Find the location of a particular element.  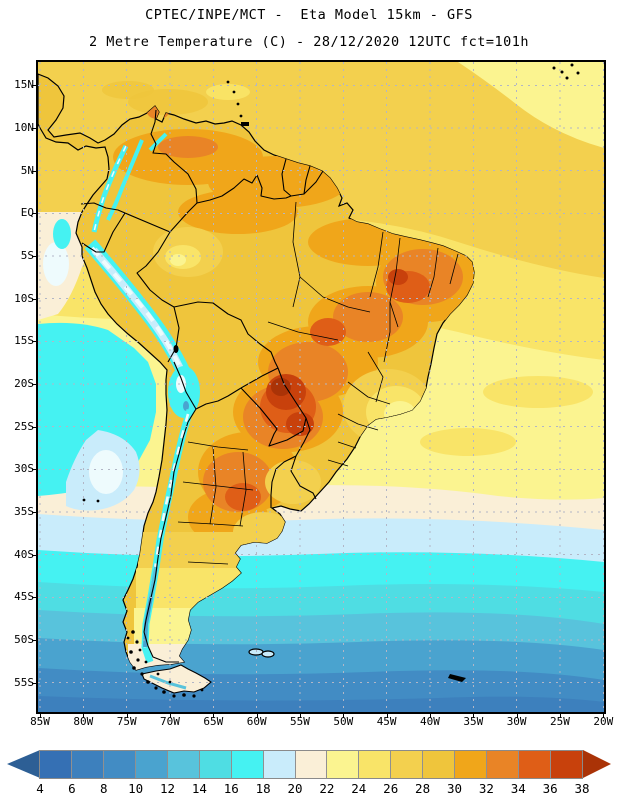

lon-tick-label: 25W is located at coordinates (560, 721).